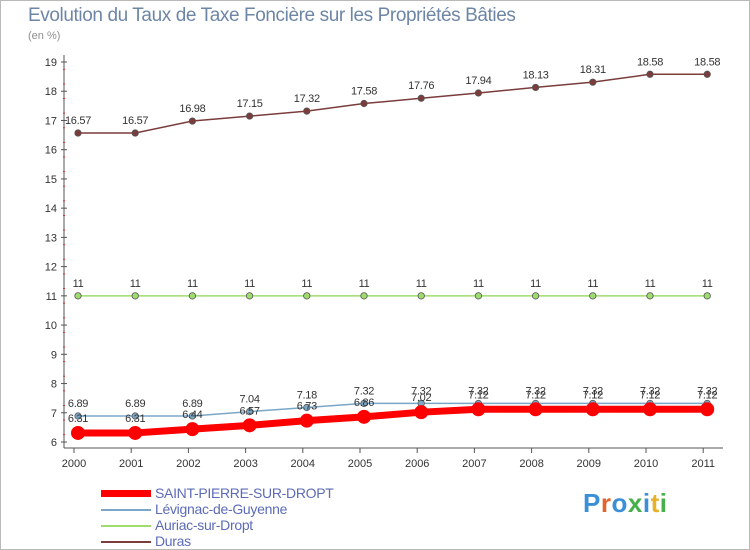  What do you see at coordinates (244, 493) in the screenshot?
I see `legend-label-saint-pierre: SAINT-PIERRE-SUR-DROPT` at bounding box center [244, 493].